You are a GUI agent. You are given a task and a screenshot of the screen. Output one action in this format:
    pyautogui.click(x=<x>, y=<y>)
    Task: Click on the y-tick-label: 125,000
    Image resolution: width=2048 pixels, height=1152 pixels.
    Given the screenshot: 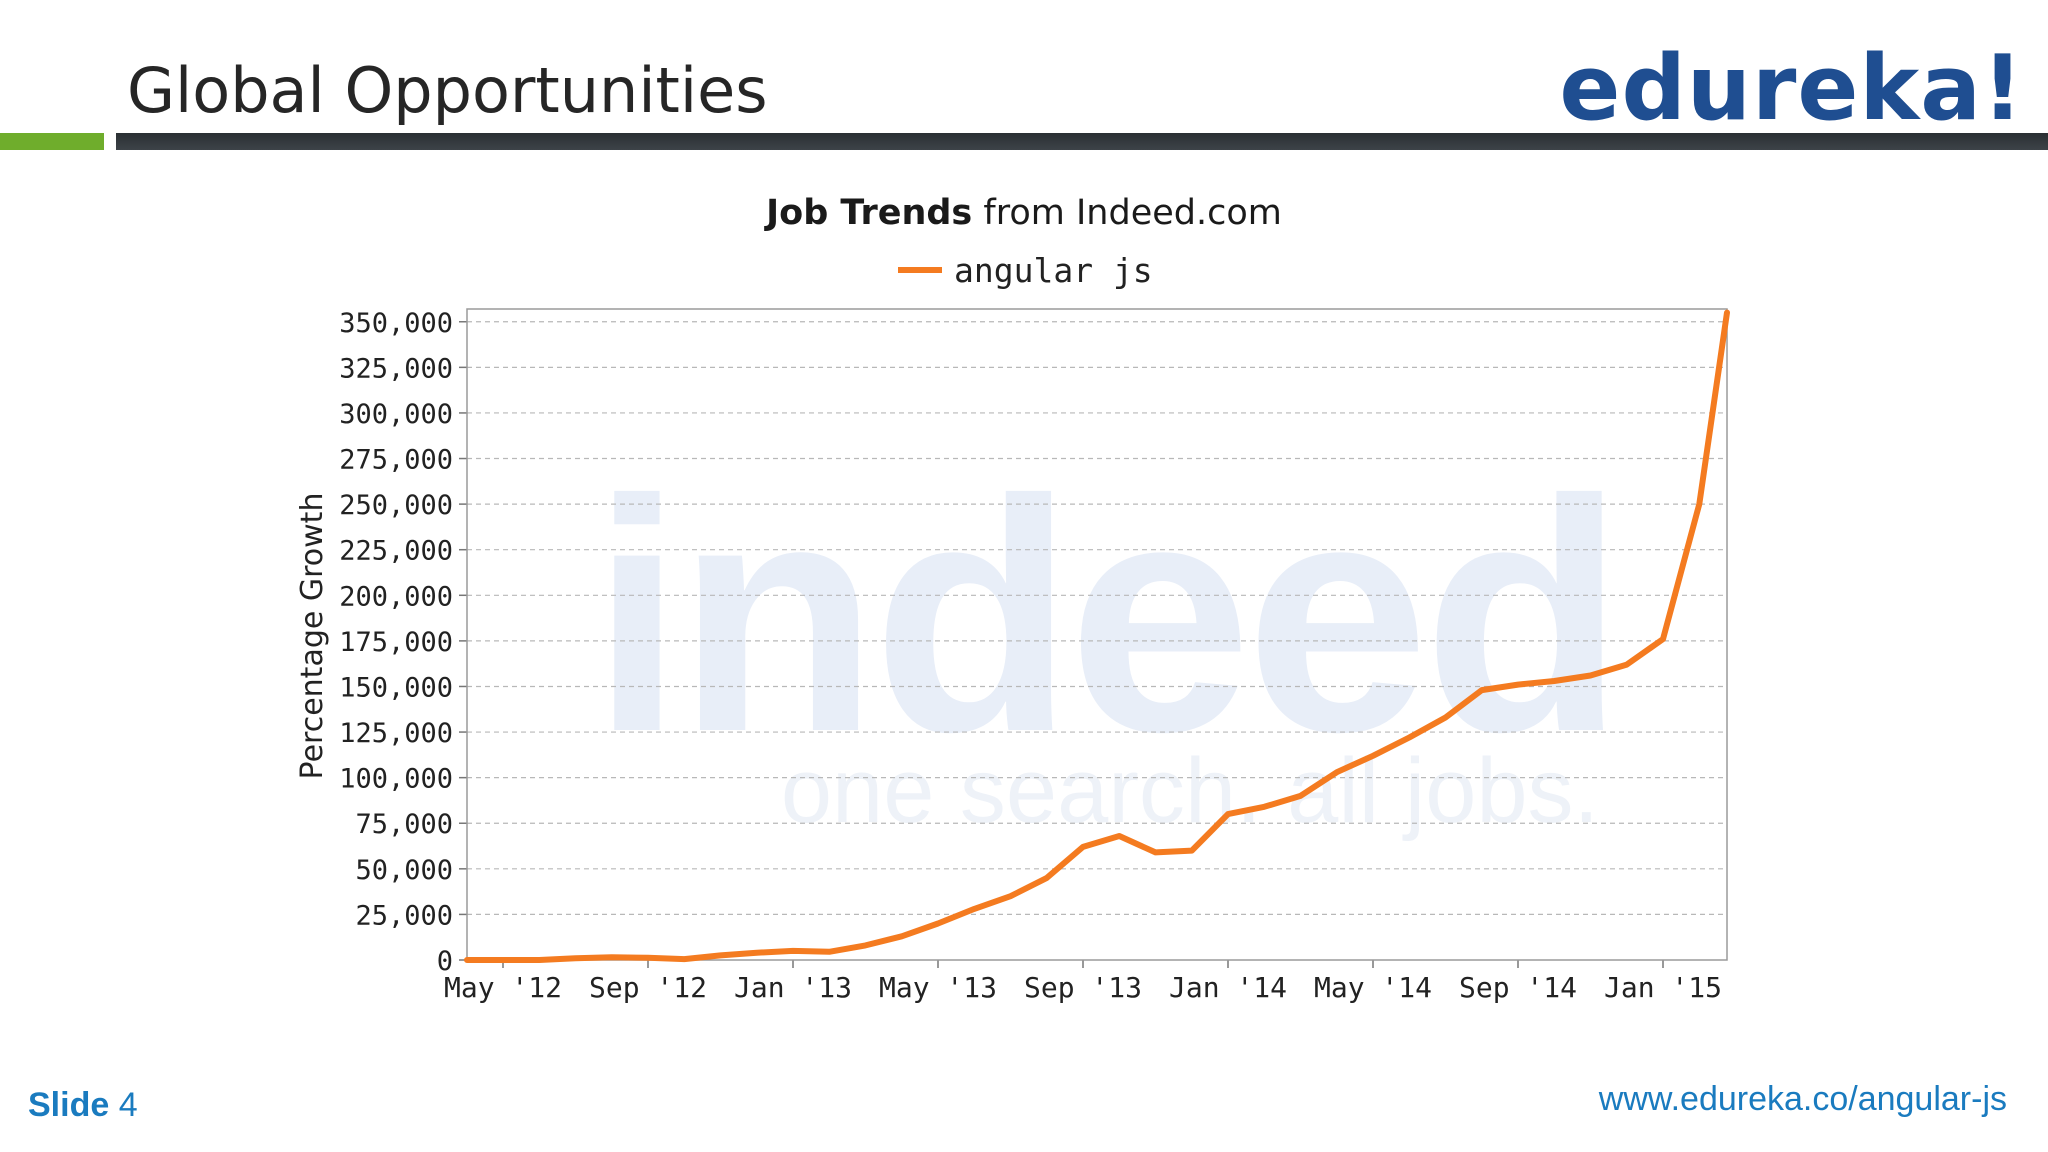 What is the action you would take?
    pyautogui.click(x=396, y=733)
    